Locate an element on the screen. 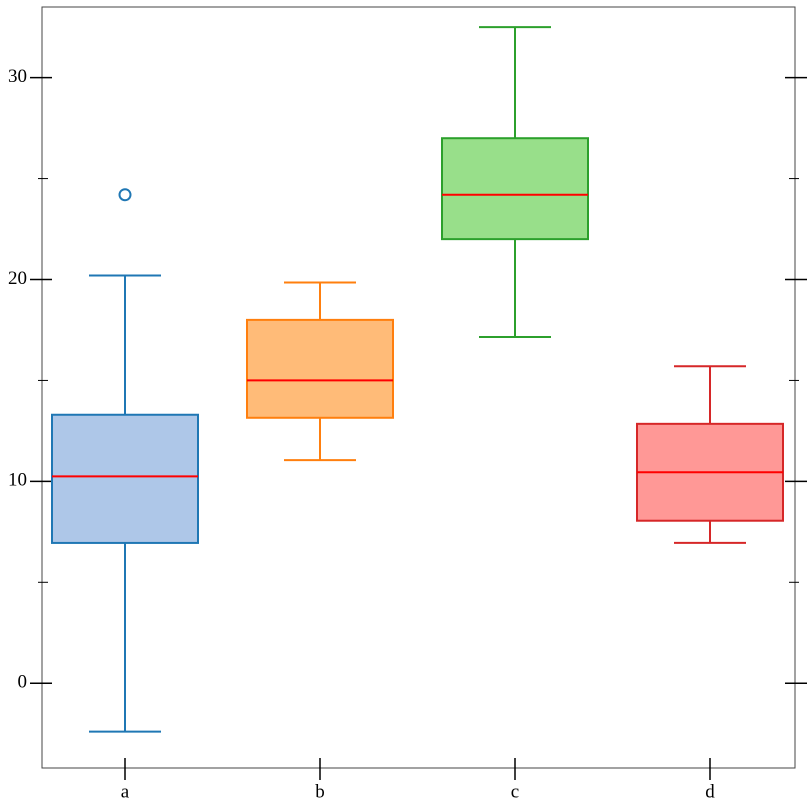  x-tick-label: c is located at coordinates (515, 791).